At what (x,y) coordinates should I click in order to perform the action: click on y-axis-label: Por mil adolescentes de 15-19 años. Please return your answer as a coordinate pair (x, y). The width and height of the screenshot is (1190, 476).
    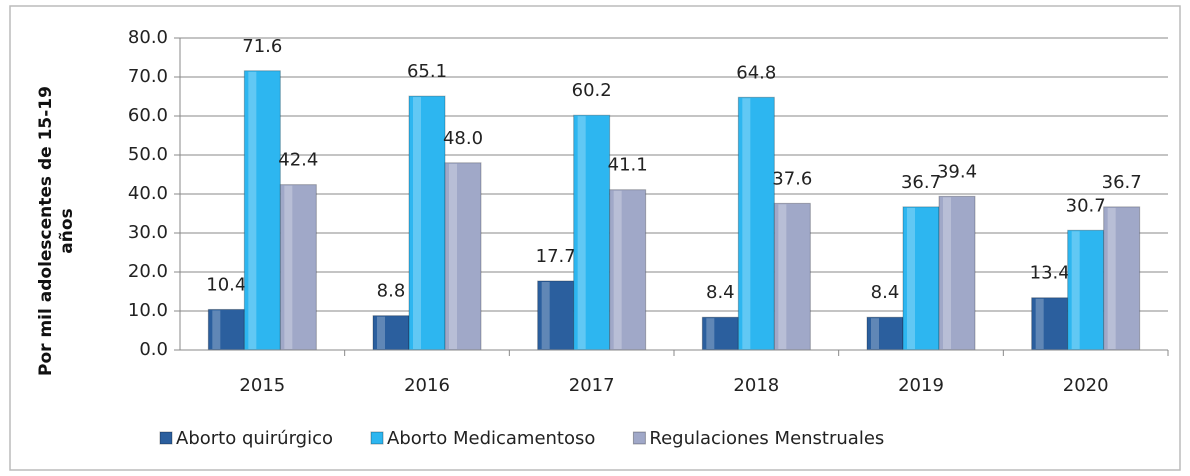
    Looking at the image, I should click on (56, 231).